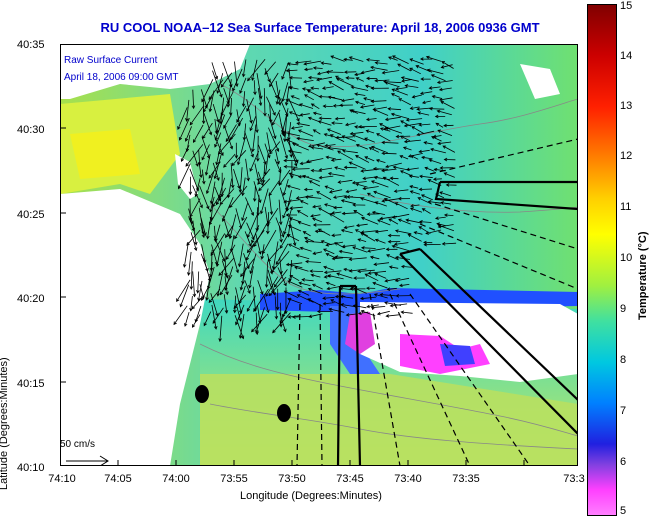 The width and height of the screenshot is (651, 519). I want to click on xtick-label: 73:35, so click(466, 479).